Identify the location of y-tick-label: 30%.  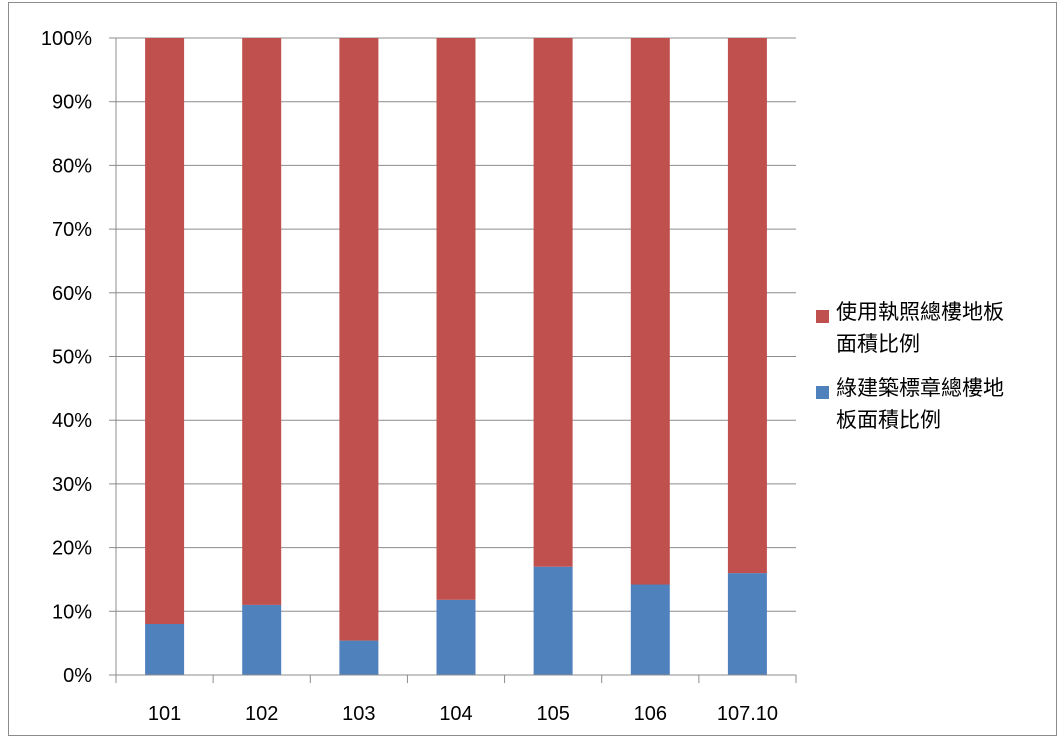
(72, 485).